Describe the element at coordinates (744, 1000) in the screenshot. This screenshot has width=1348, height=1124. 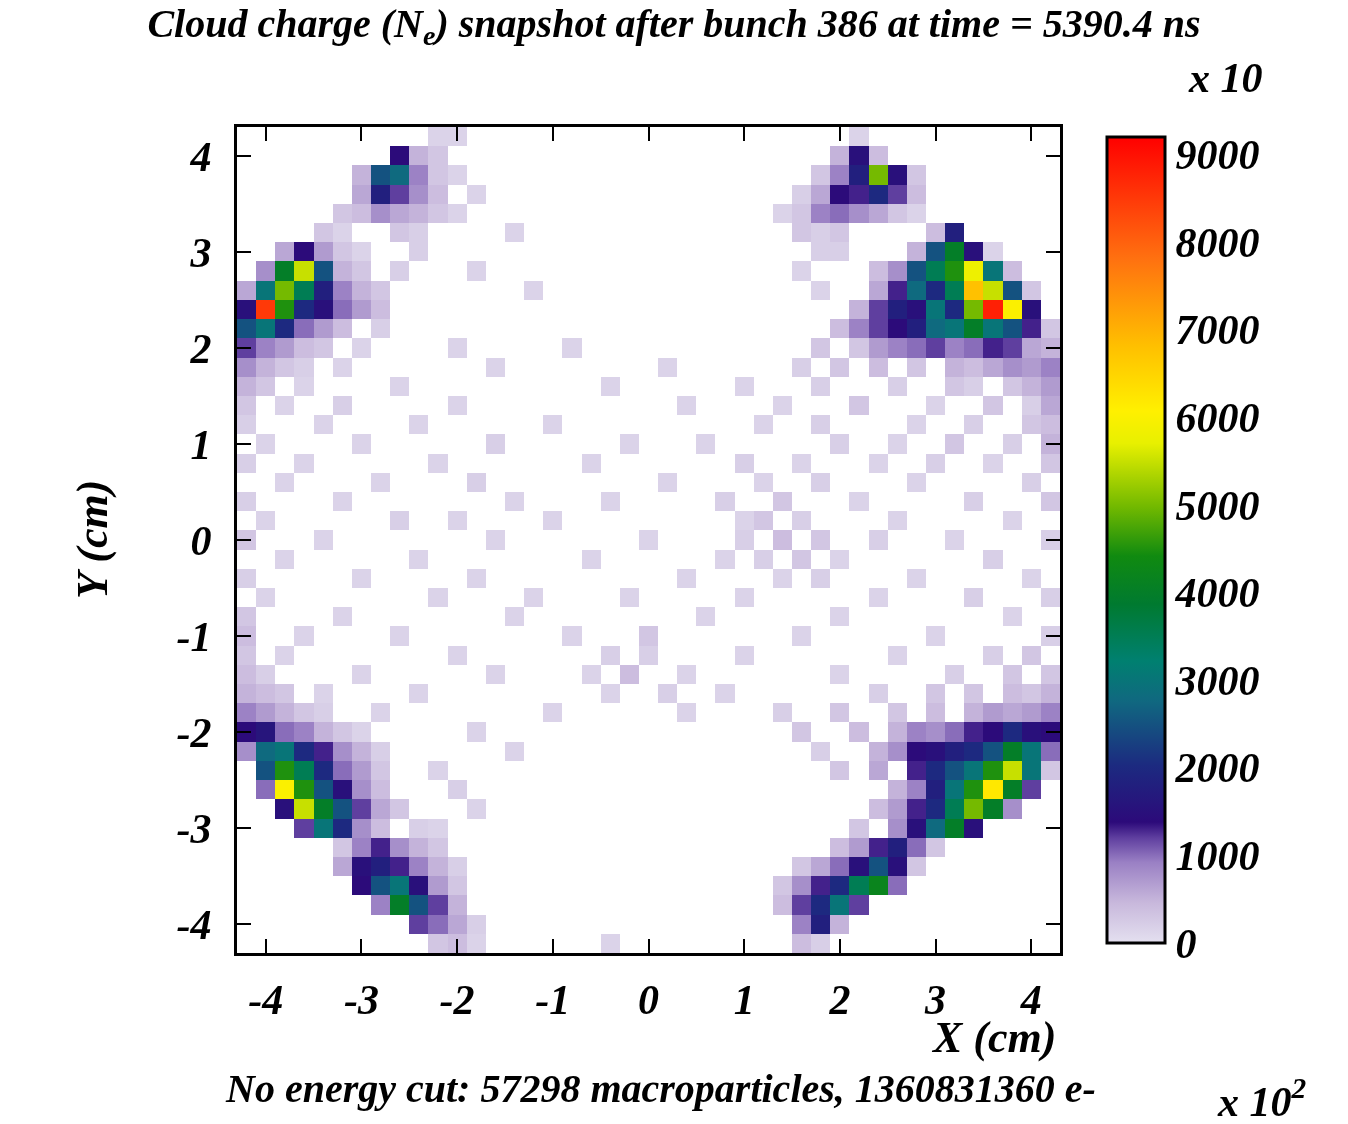
I see `x-tick-label: 1` at that location.